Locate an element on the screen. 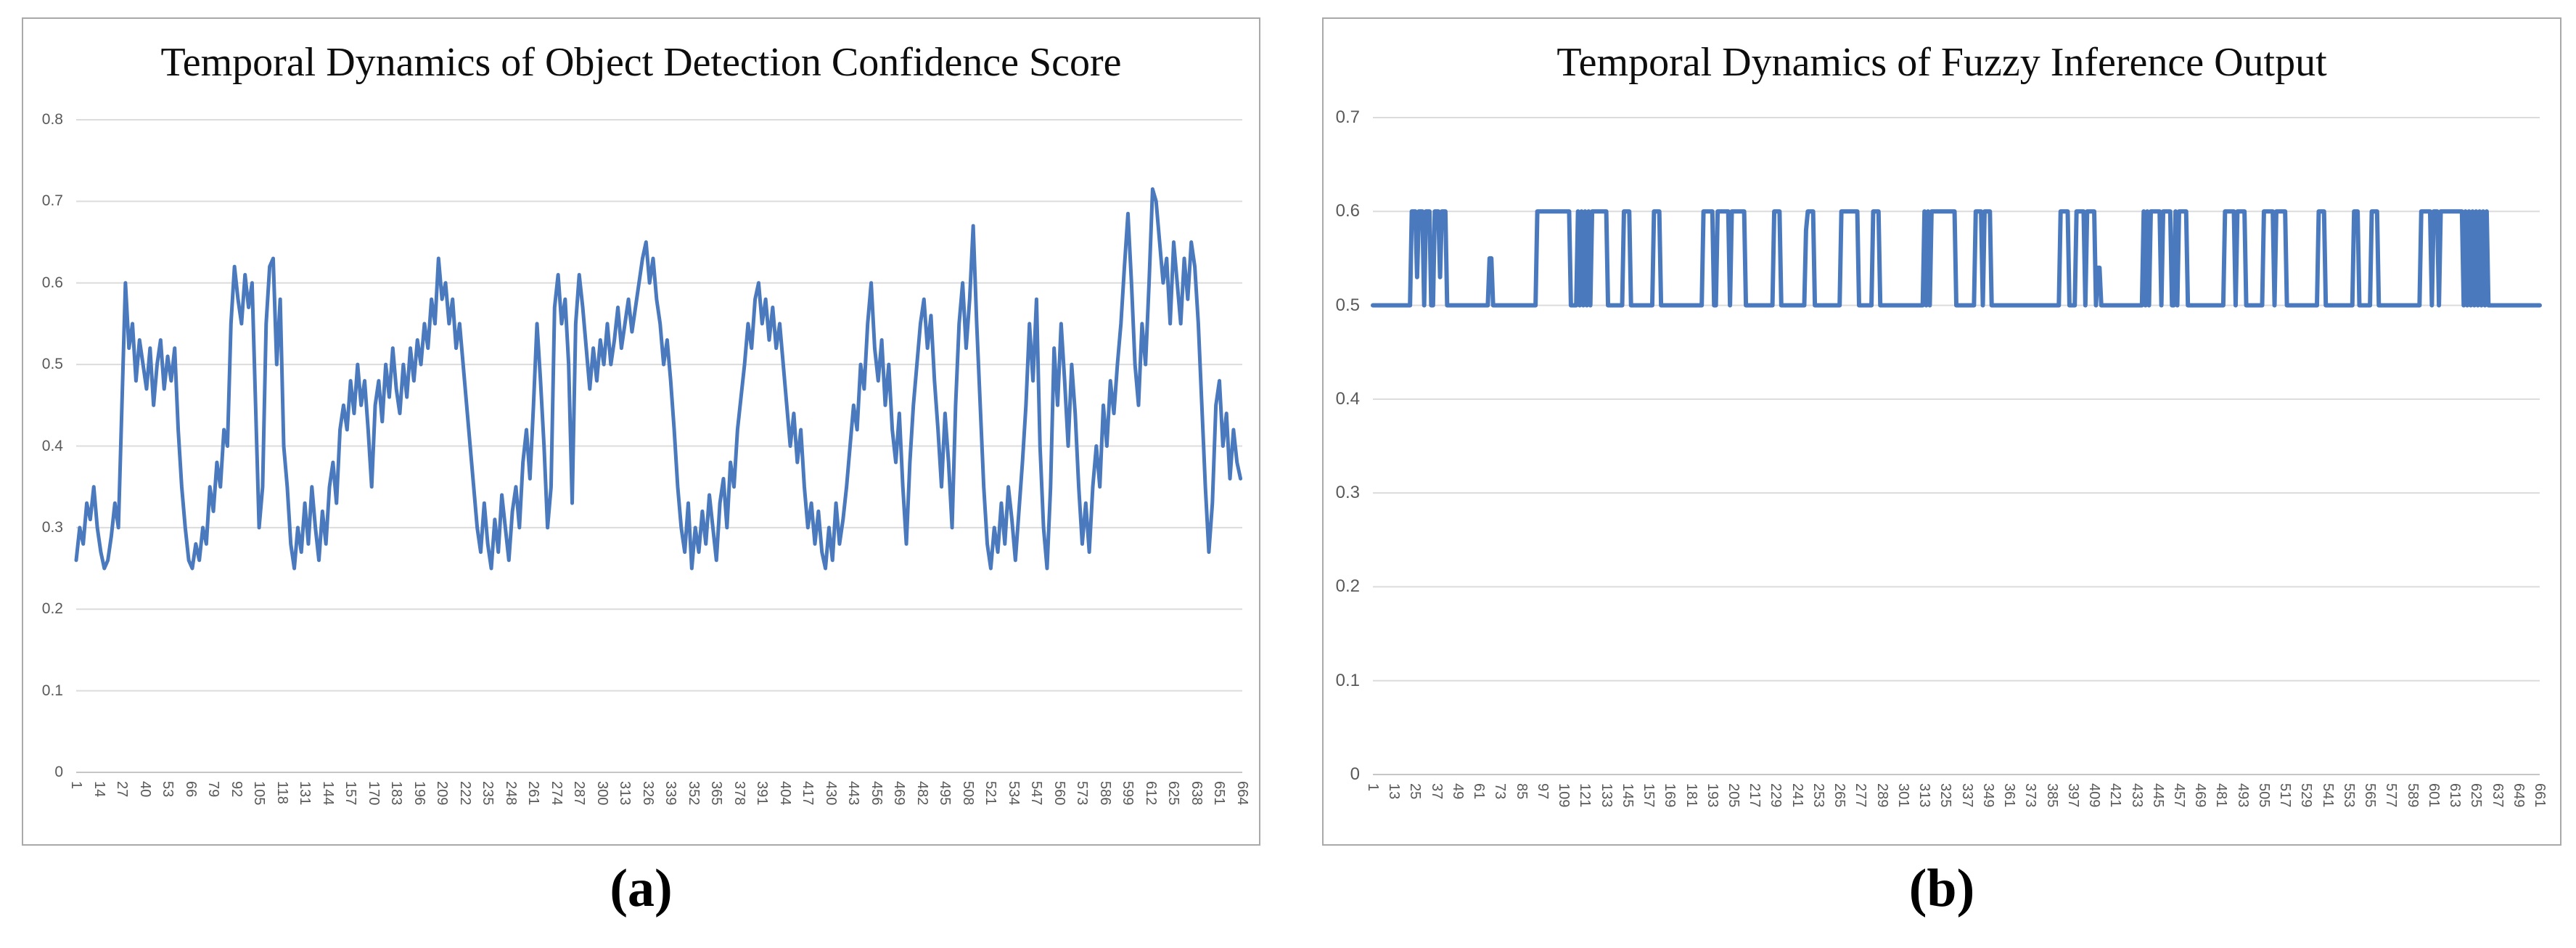  x-tick-label: 53 is located at coordinates (168, 789).